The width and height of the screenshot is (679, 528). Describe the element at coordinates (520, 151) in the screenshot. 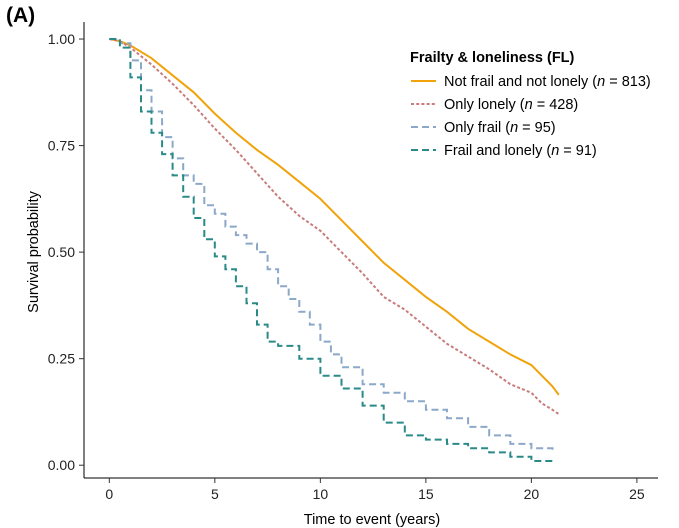

I see `legend-label-4: Frail and lonely (n = 91)` at that location.